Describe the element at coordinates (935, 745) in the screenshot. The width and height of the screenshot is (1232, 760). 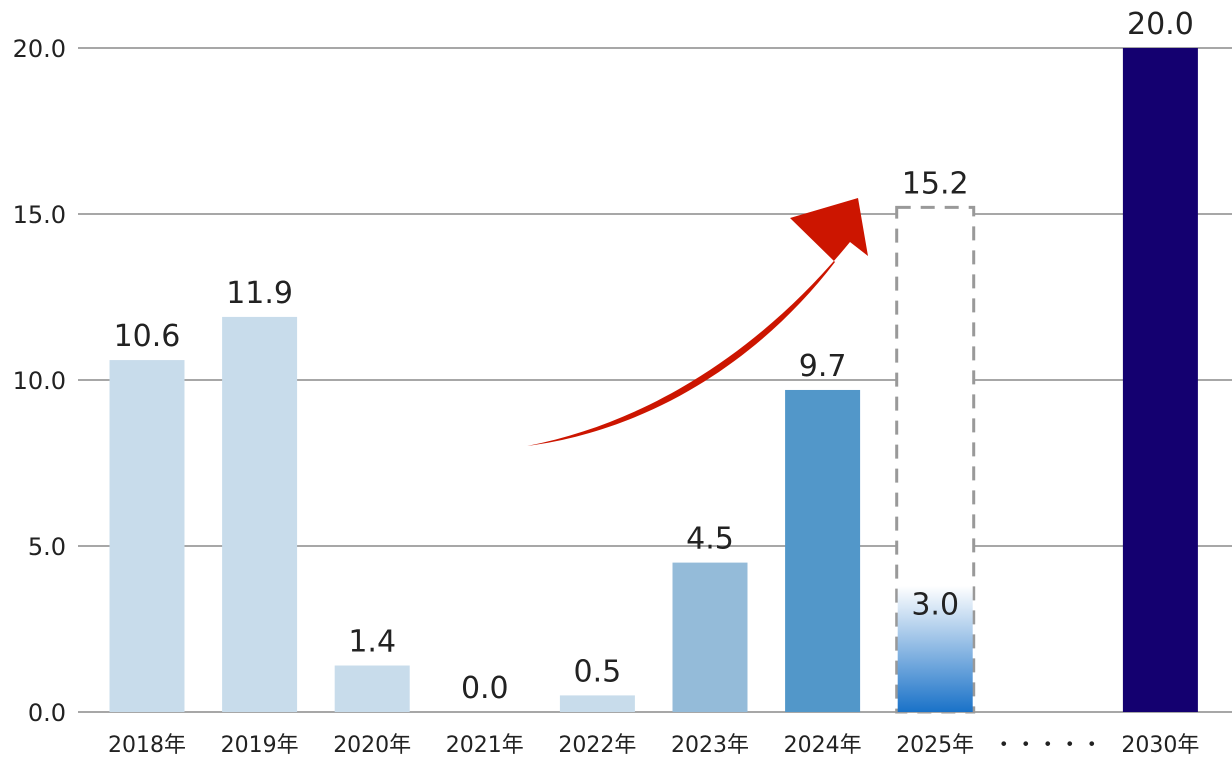
I see `x-tick-label: 2025年` at that location.